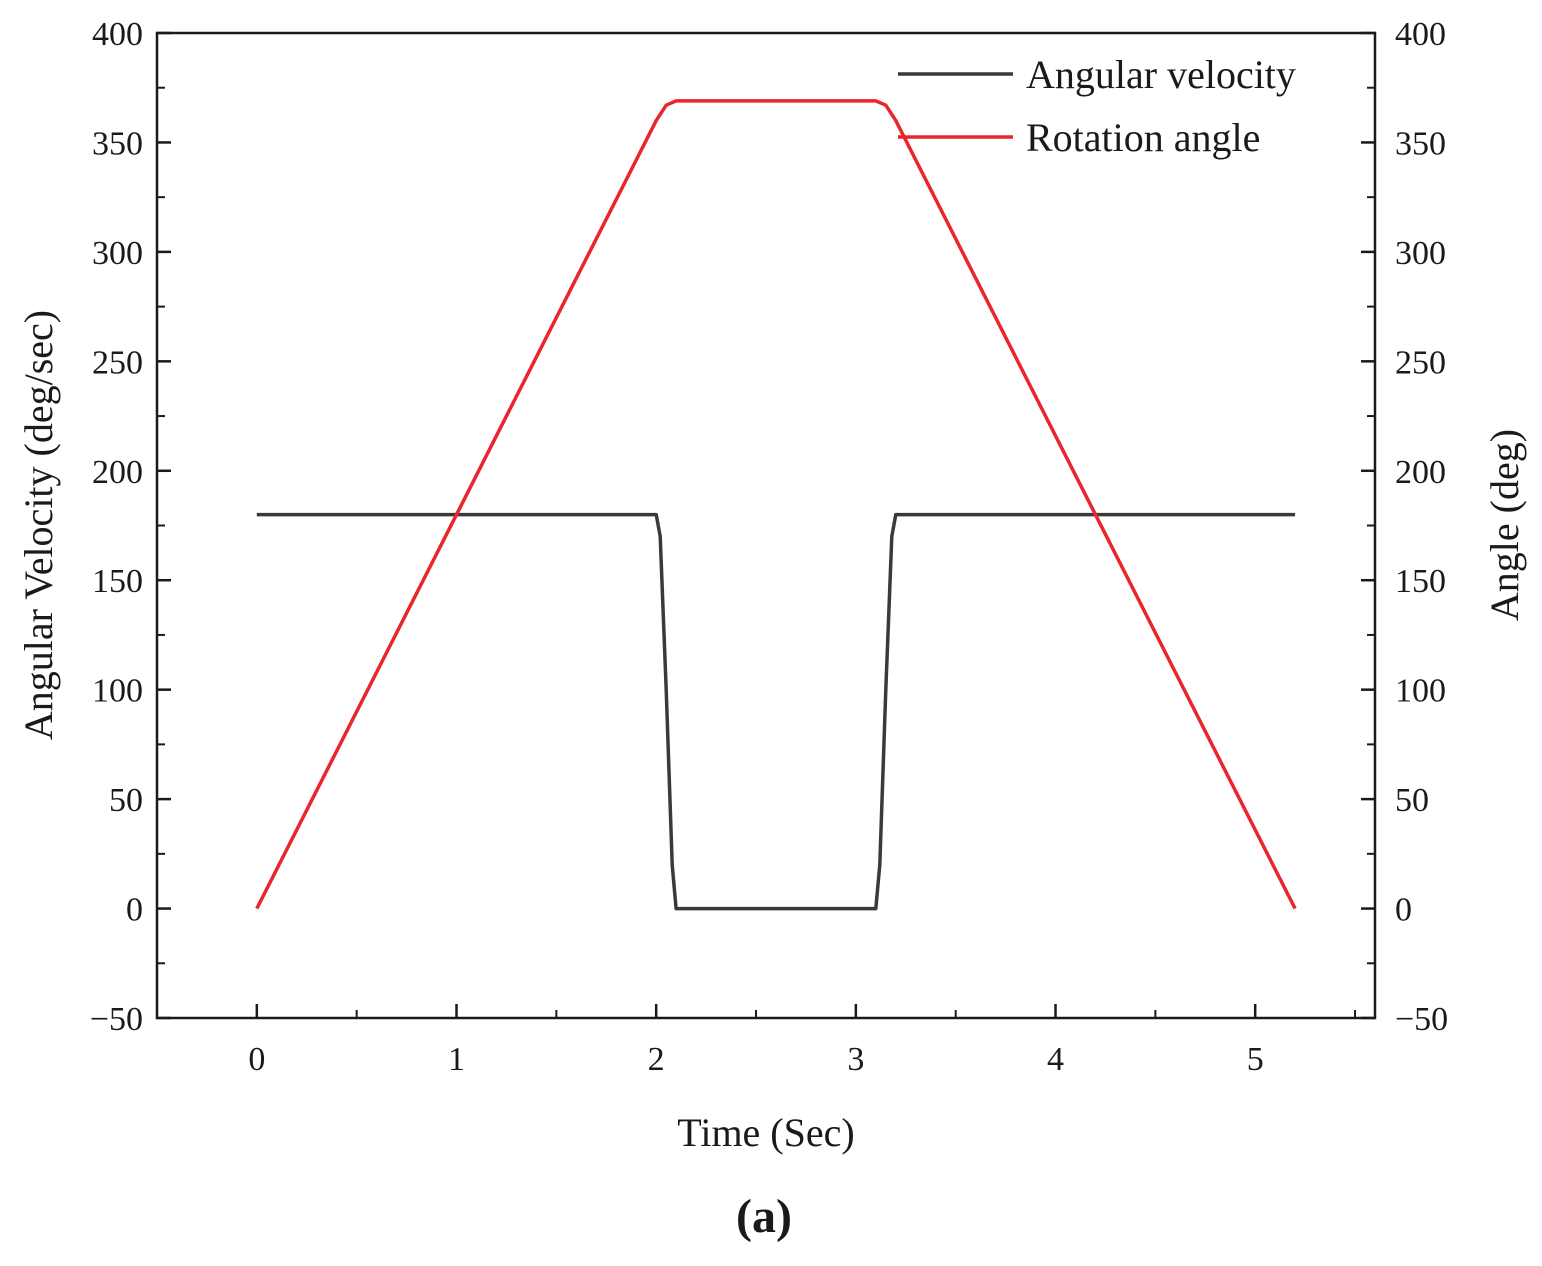  Describe the element at coordinates (1420, 362) in the screenshot. I see `right-y-tick-label: 250` at that location.